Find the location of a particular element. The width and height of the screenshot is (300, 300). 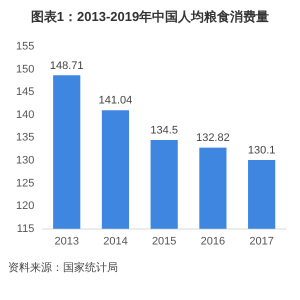

x-tick-label: 2014 is located at coordinates (115, 241).